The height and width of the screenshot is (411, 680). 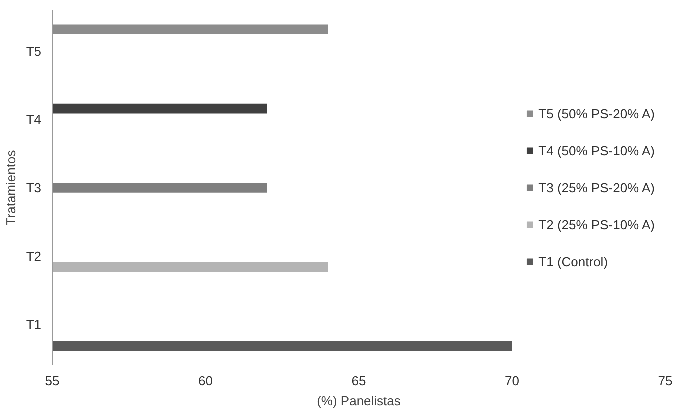 What do you see at coordinates (596, 187) in the screenshot?
I see `legend-label: T3 (25% PS-20% A)` at bounding box center [596, 187].